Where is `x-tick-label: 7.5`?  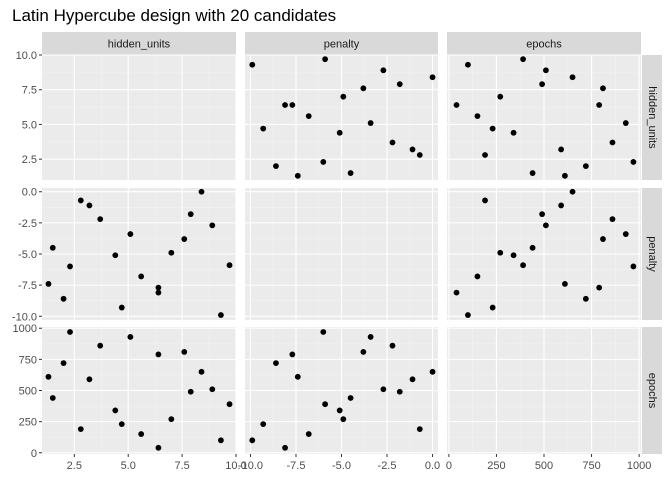 x-tick-label: 7.5 is located at coordinates (181, 466).